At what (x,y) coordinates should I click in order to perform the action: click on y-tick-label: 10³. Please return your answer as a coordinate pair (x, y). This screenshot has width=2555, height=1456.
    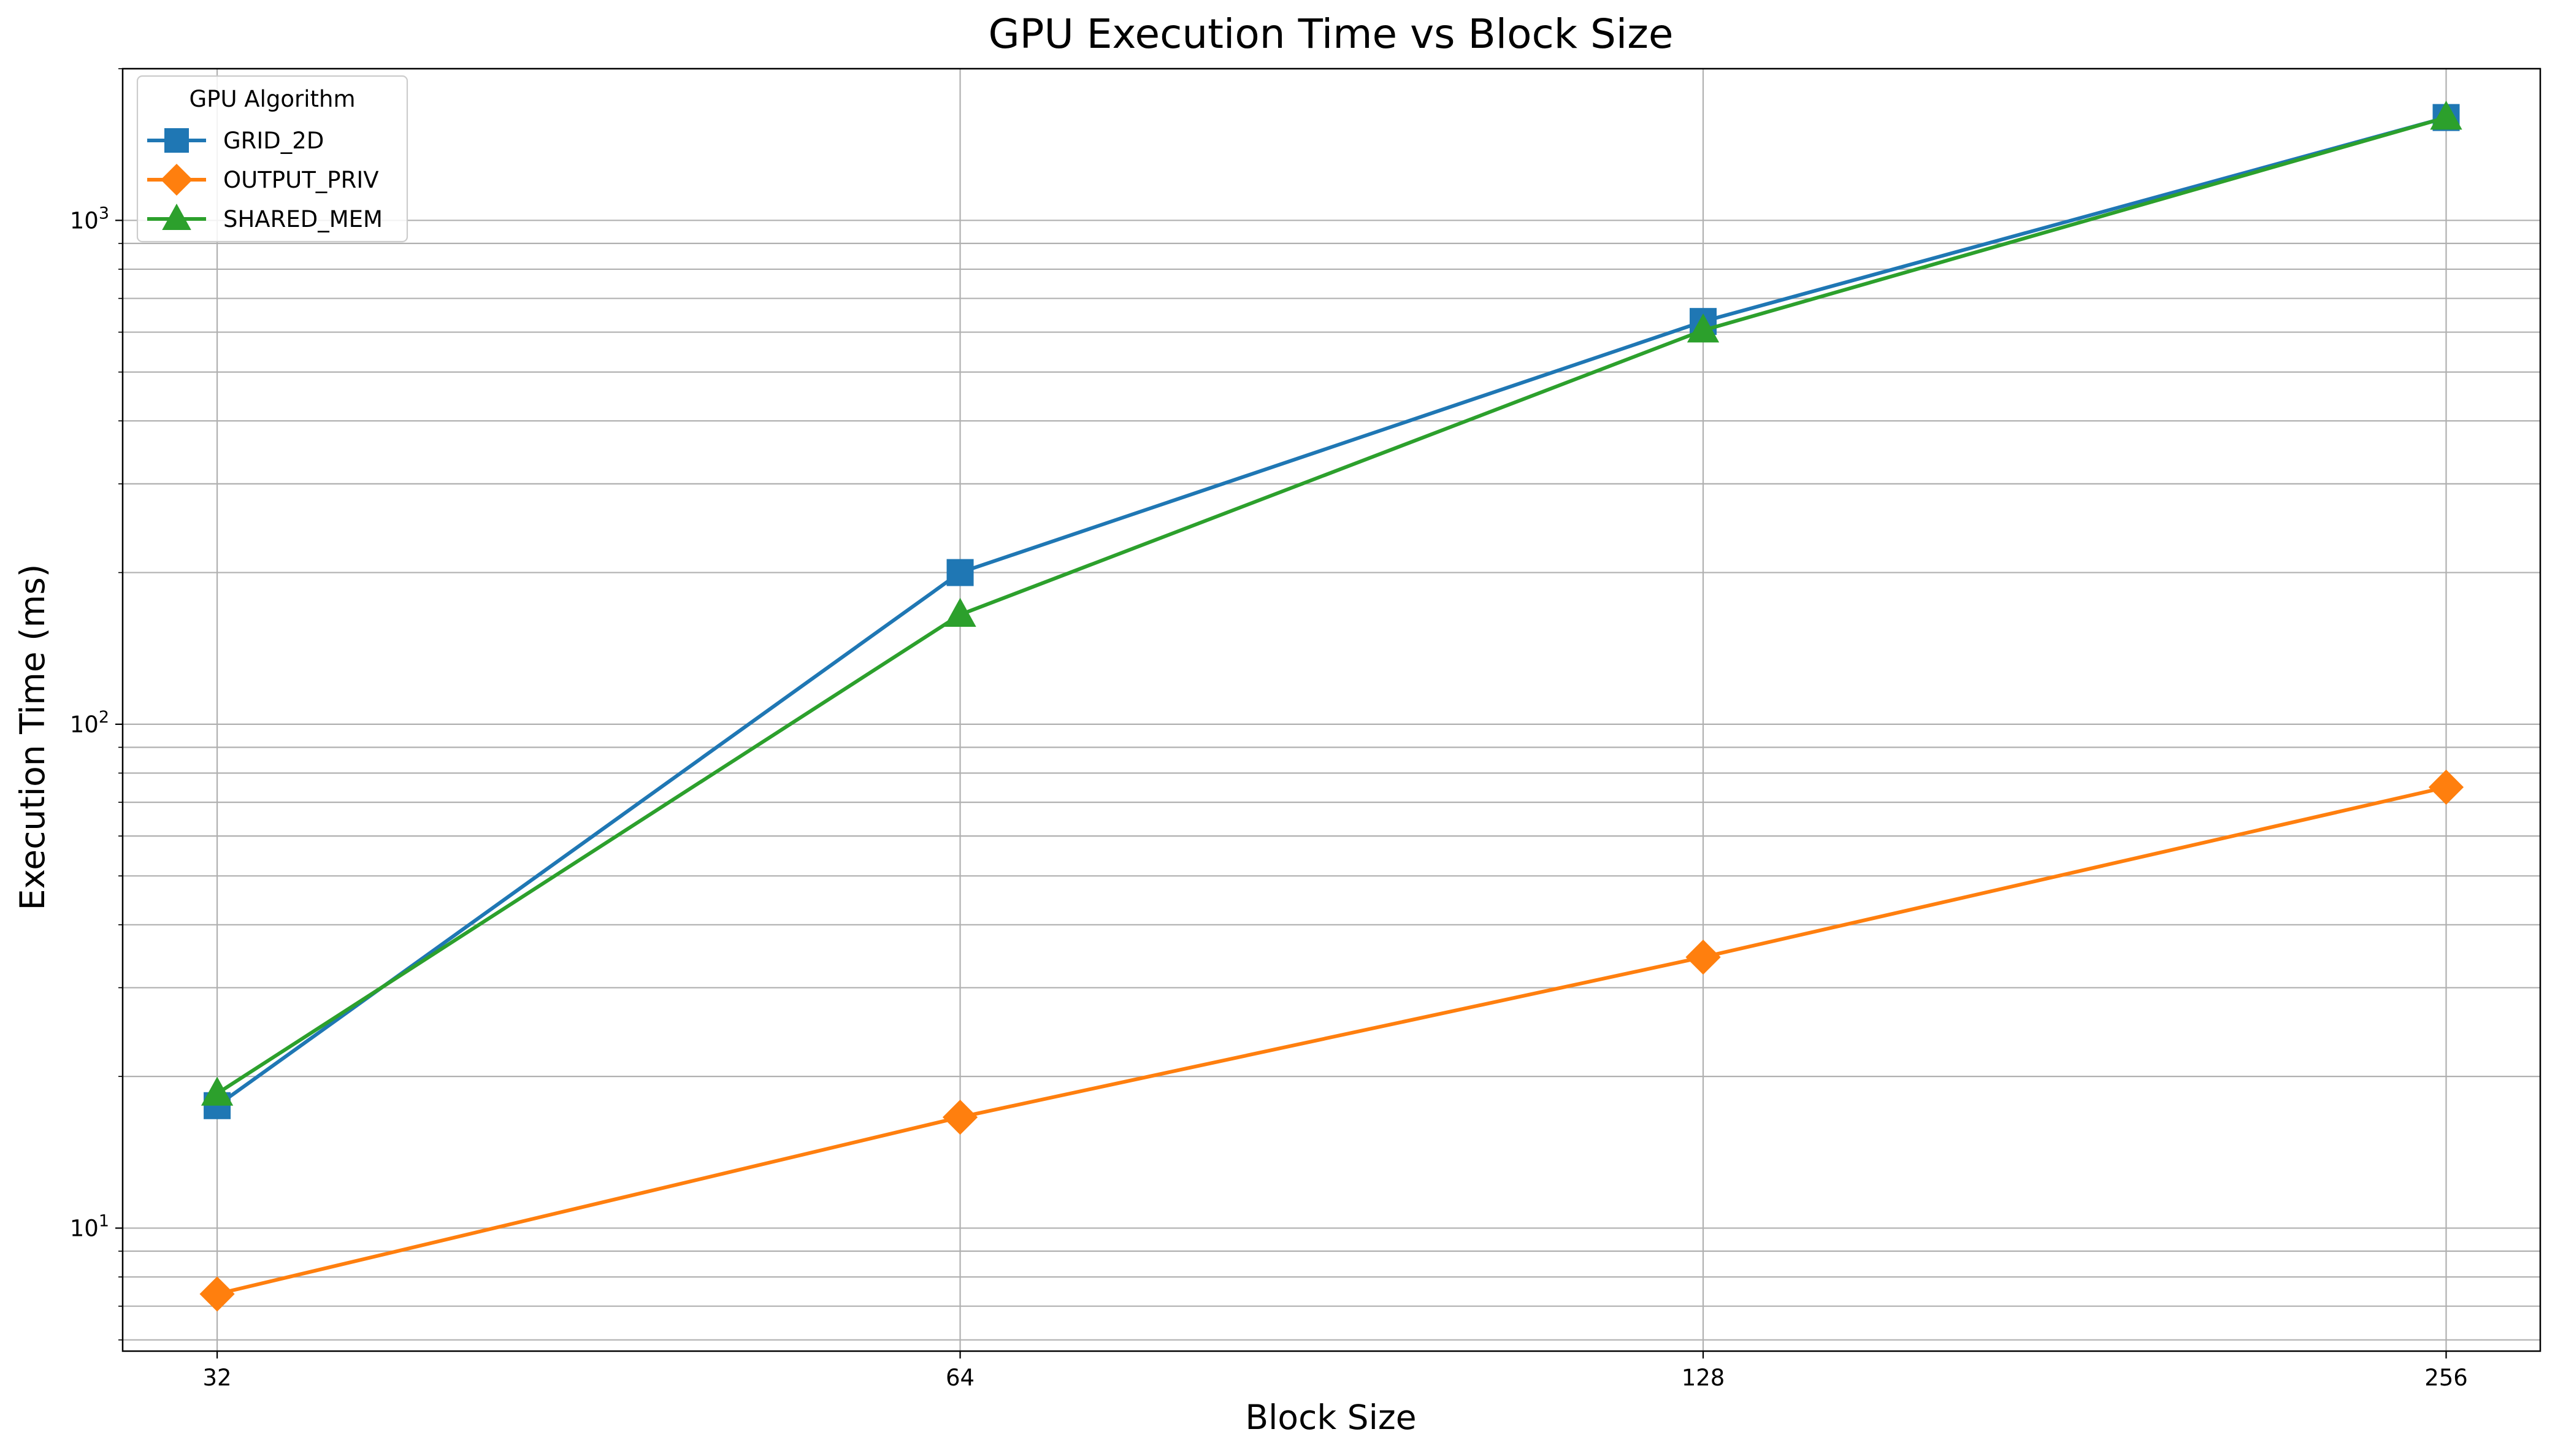
    Looking at the image, I should click on (89, 219).